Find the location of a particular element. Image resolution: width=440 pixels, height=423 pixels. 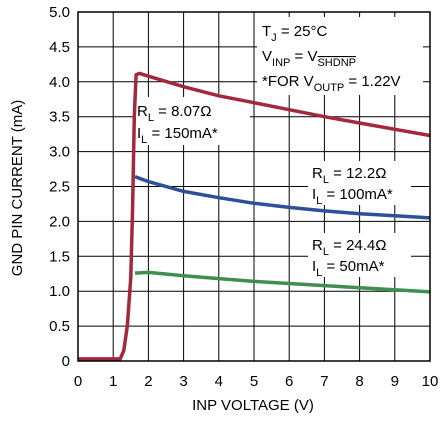

y-tick-label: 3.0 is located at coordinates (59, 152).